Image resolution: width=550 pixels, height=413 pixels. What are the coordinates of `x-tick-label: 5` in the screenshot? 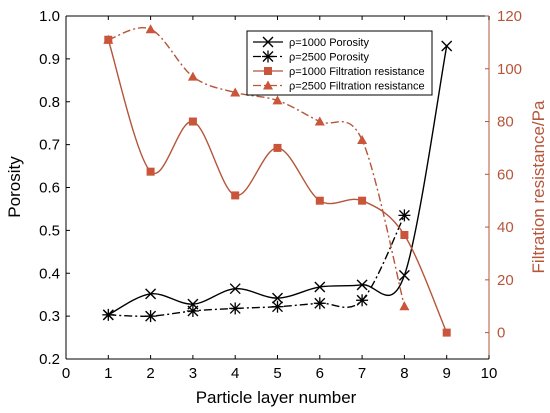 It's located at (277, 373).